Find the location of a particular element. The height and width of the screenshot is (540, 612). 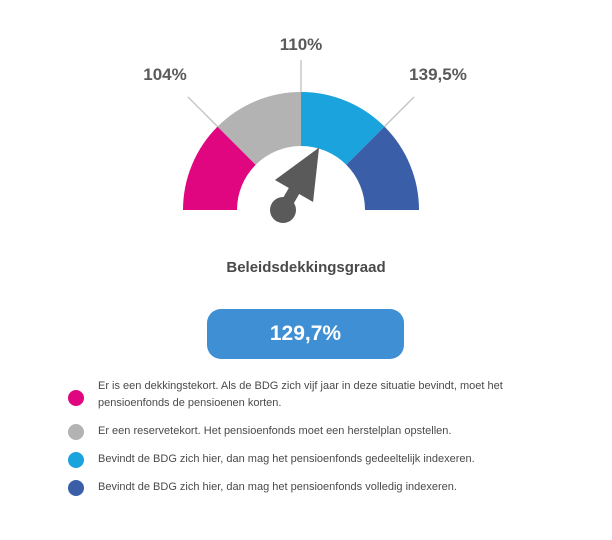

legend-dot-gray is located at coordinates (76, 432).